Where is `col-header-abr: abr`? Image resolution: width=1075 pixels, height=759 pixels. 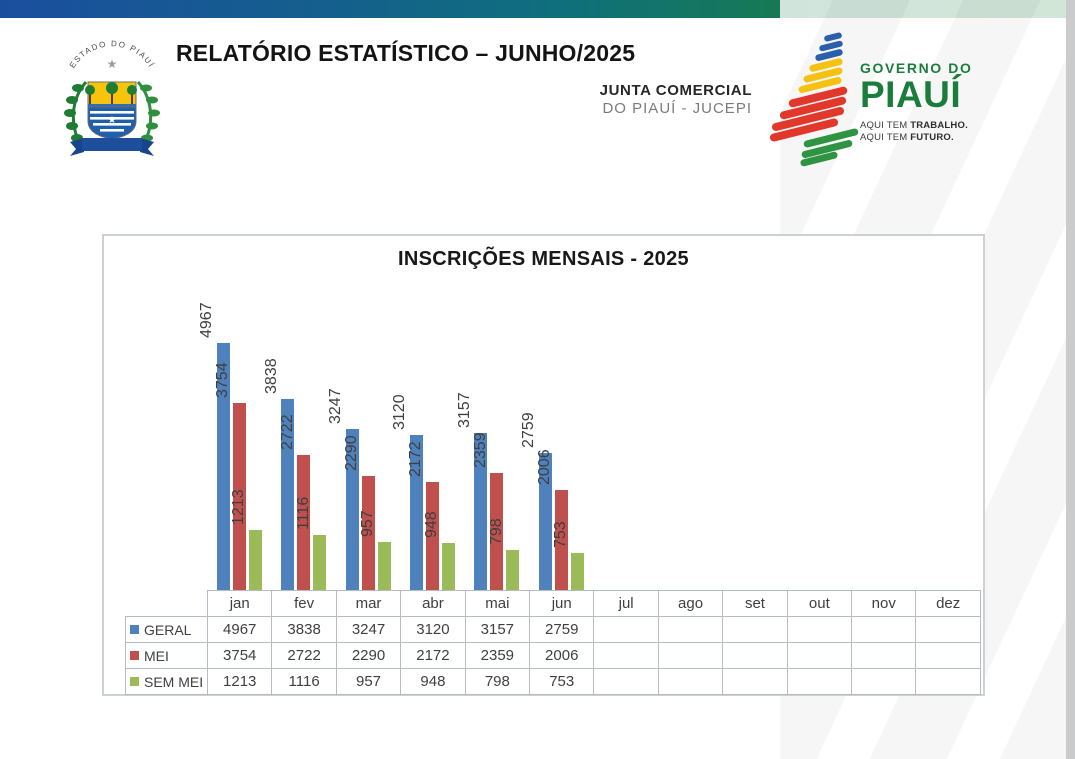
col-header-abr: abr is located at coordinates (433, 603).